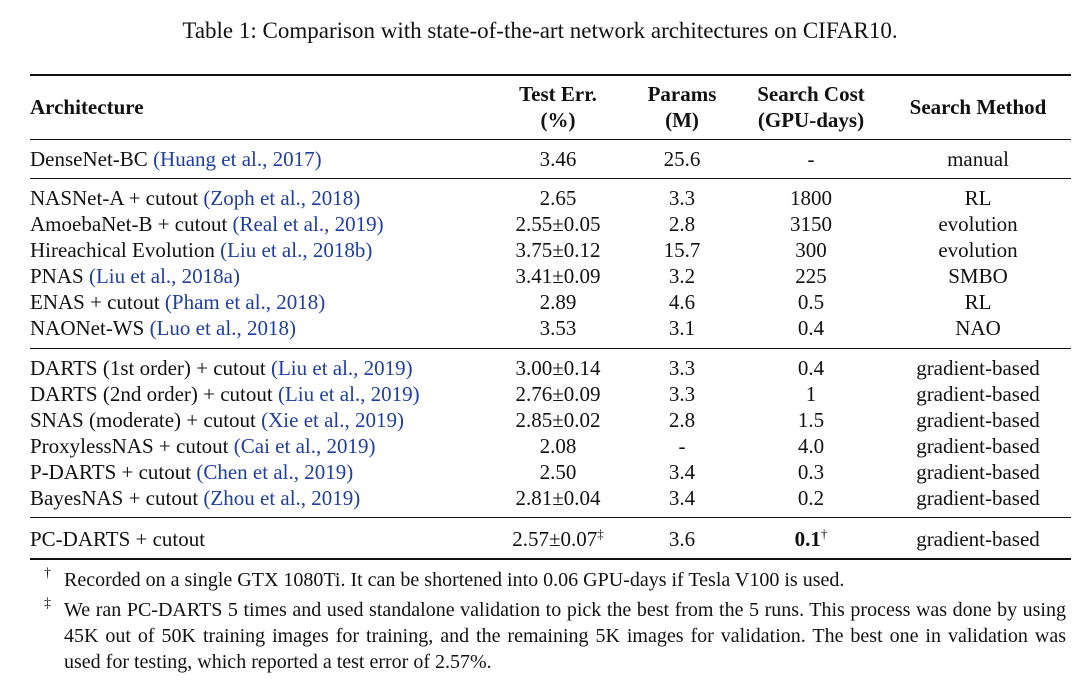  I want to click on header-params: Params (M), so click(682, 107).